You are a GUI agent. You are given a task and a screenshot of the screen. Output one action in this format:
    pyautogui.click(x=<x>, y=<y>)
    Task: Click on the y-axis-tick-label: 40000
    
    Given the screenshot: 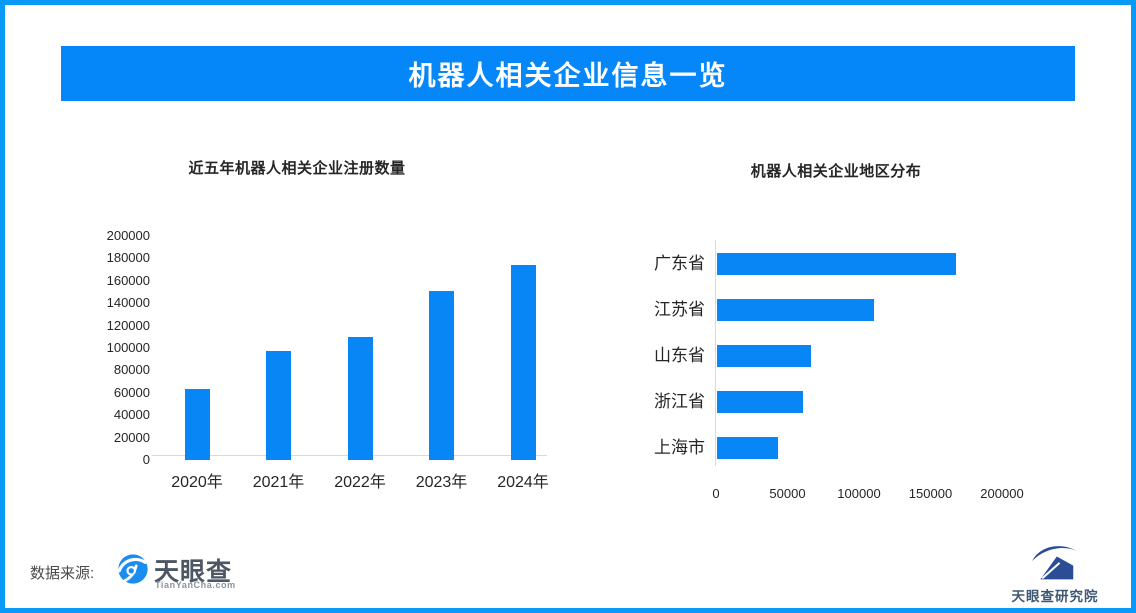 What is the action you would take?
    pyautogui.click(x=131, y=415)
    